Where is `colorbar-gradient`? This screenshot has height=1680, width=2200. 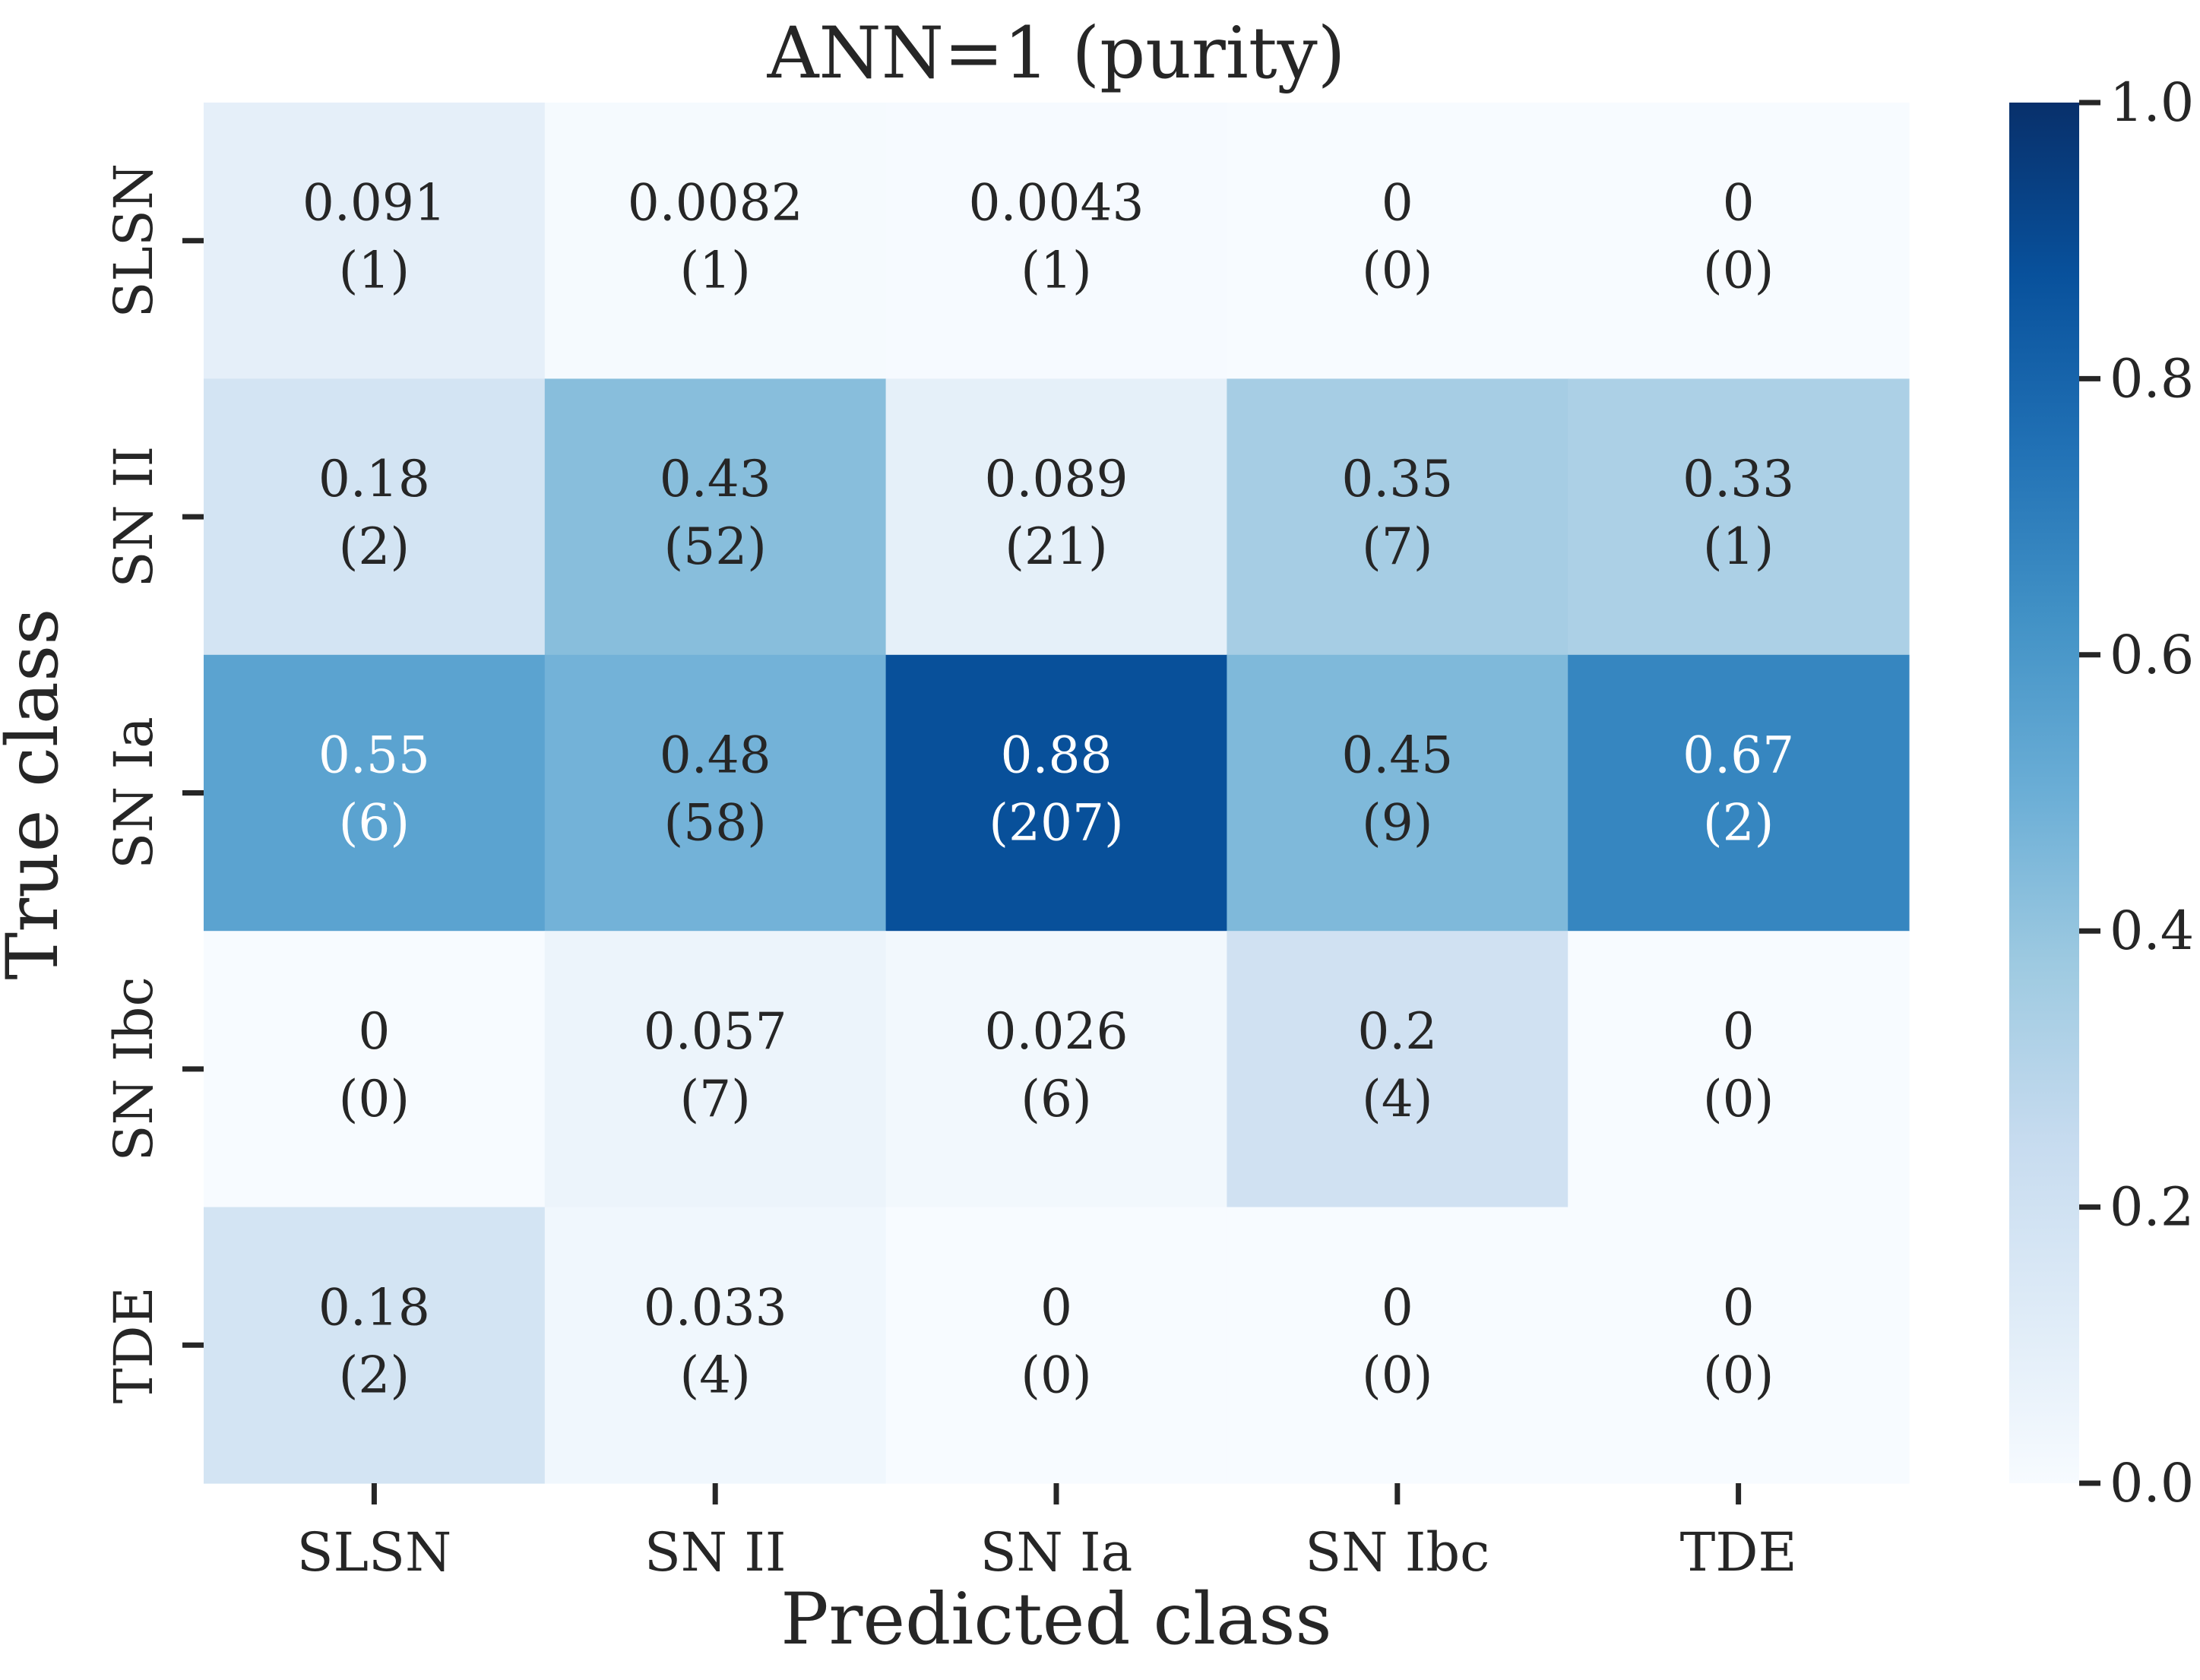 colorbar-gradient is located at coordinates (2044, 793).